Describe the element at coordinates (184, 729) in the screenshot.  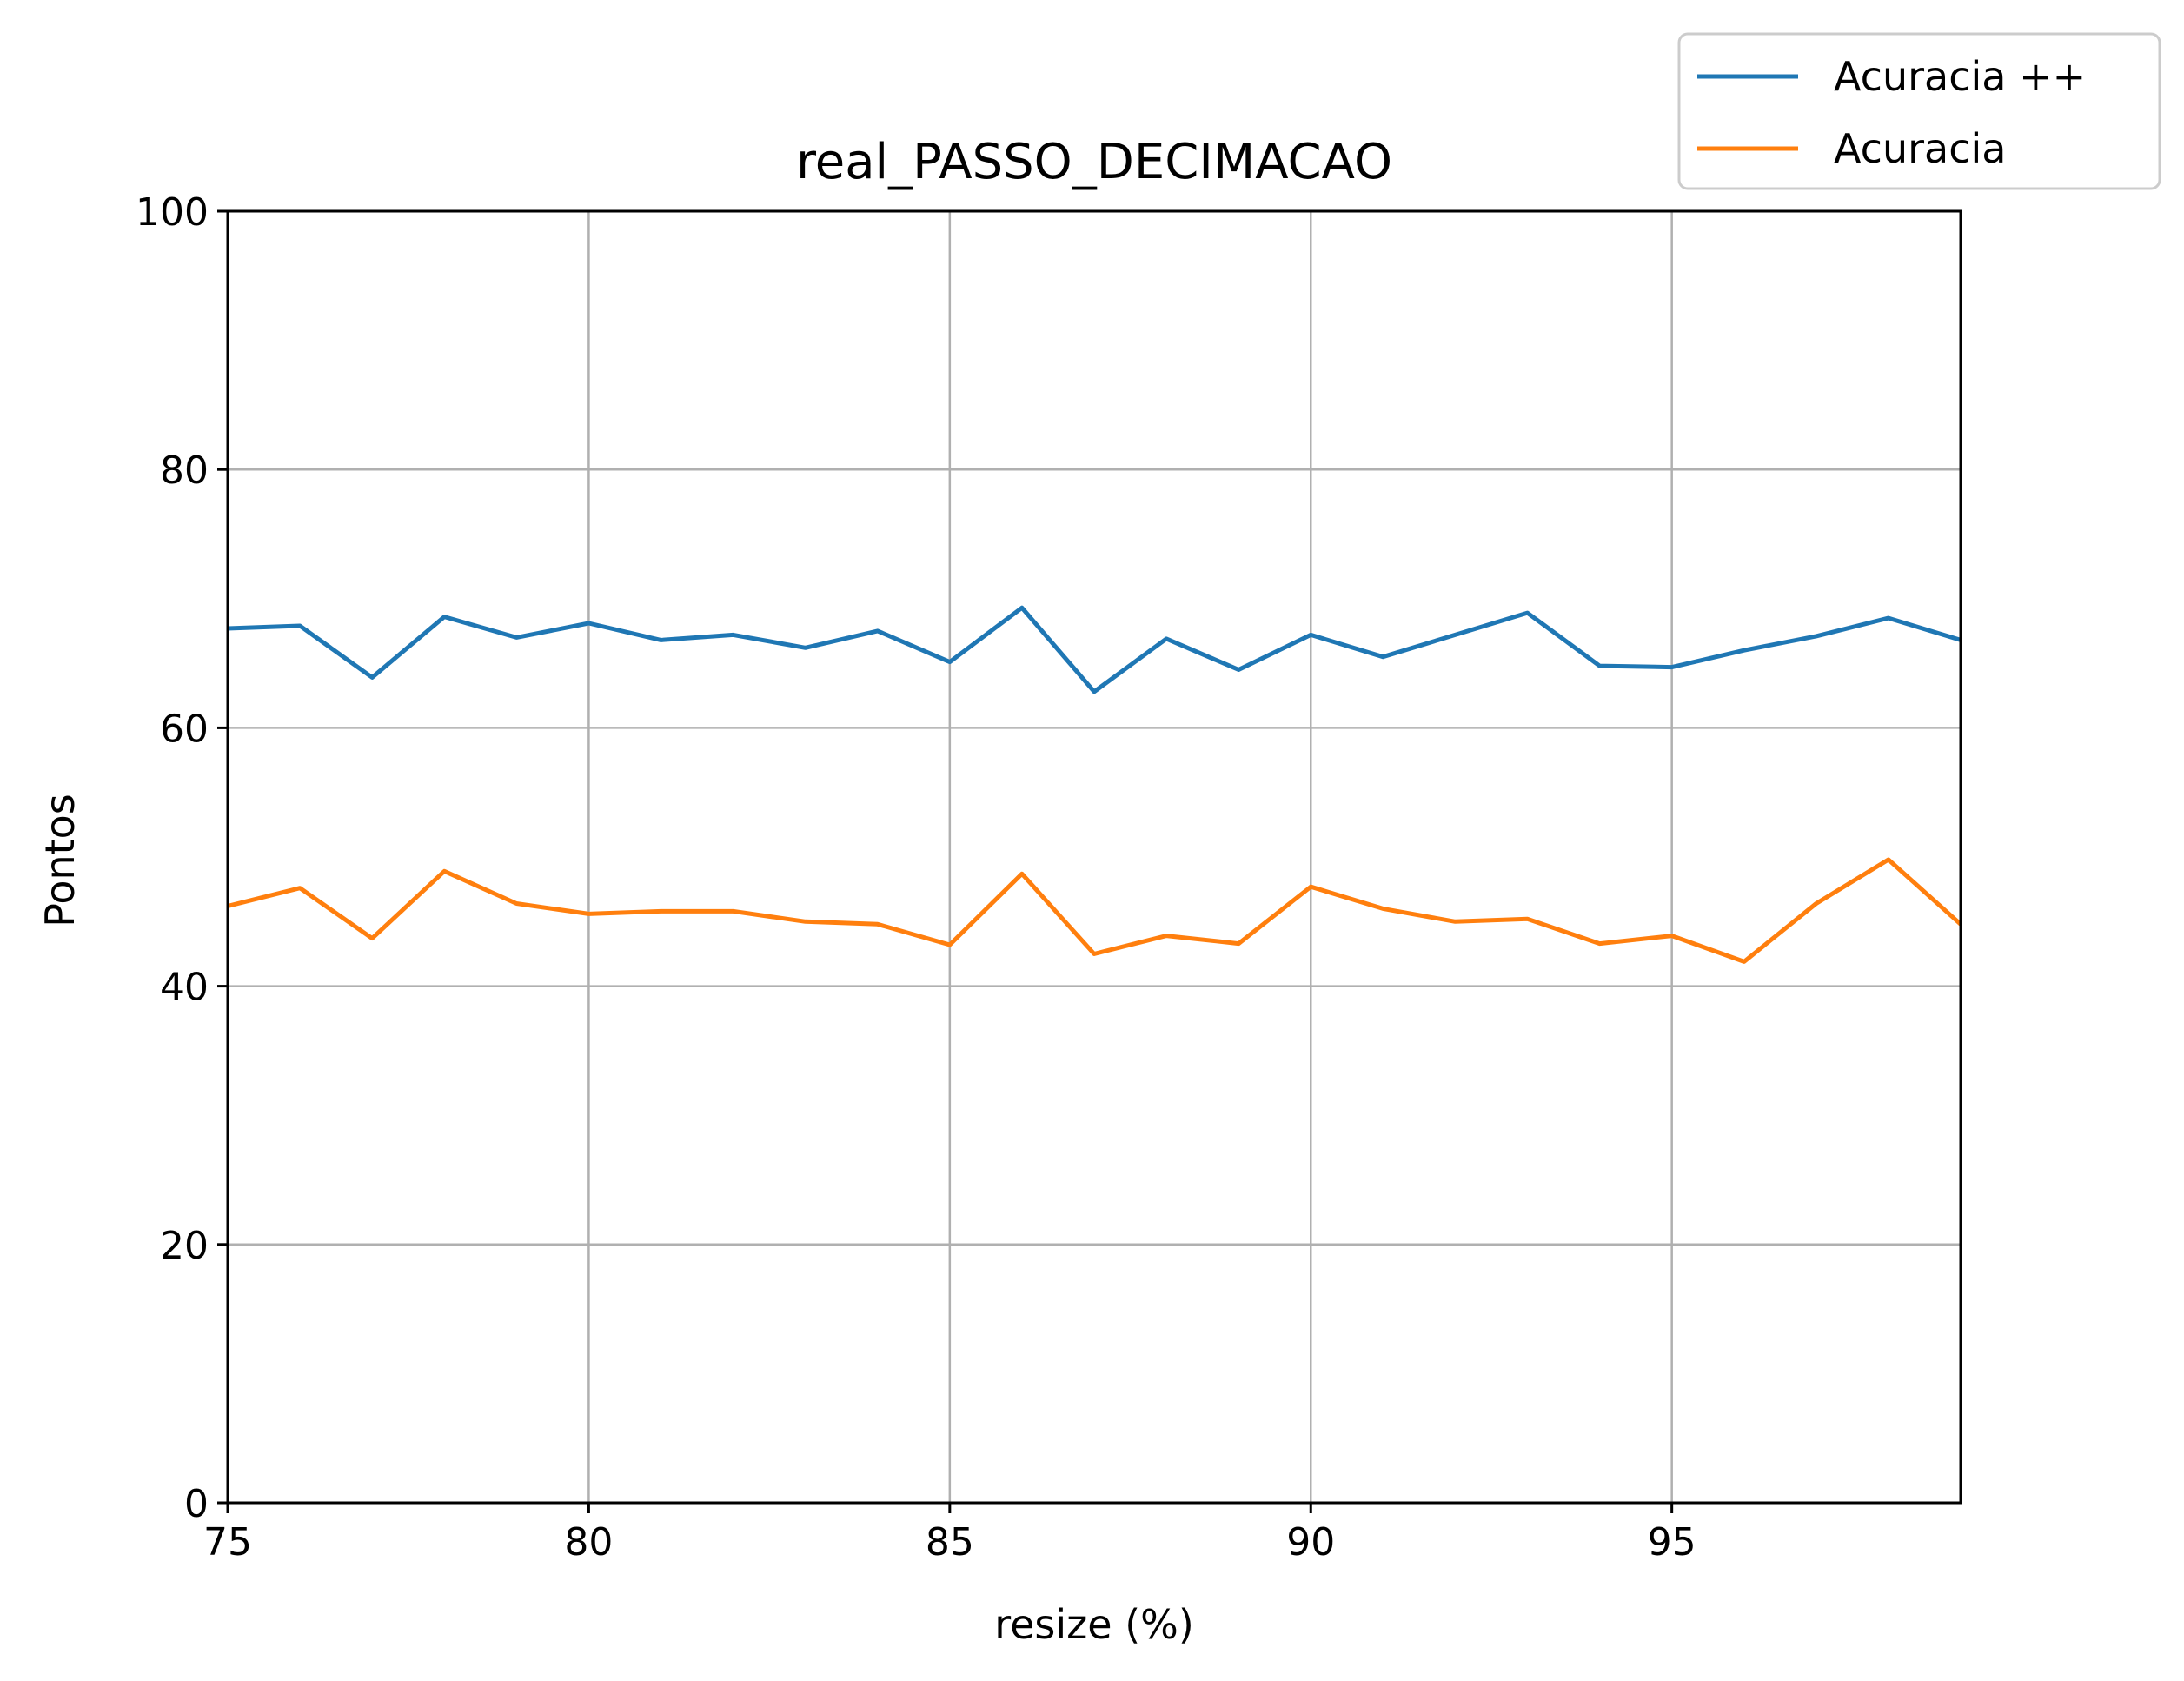
I see `y-tick-label: 60` at that location.